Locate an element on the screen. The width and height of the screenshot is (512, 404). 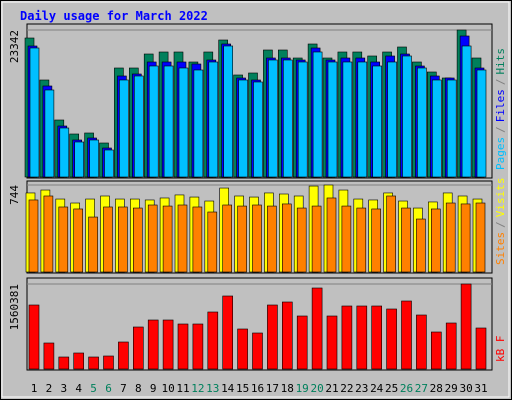
x-tick-label: 23 is located at coordinates (361, 388).